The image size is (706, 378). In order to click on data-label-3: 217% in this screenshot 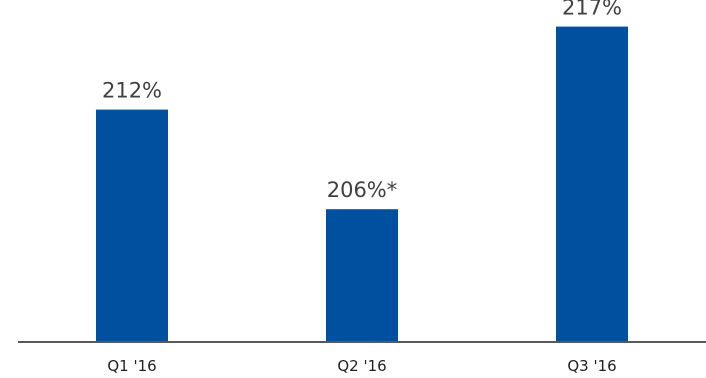, I will do `click(592, 10)`.